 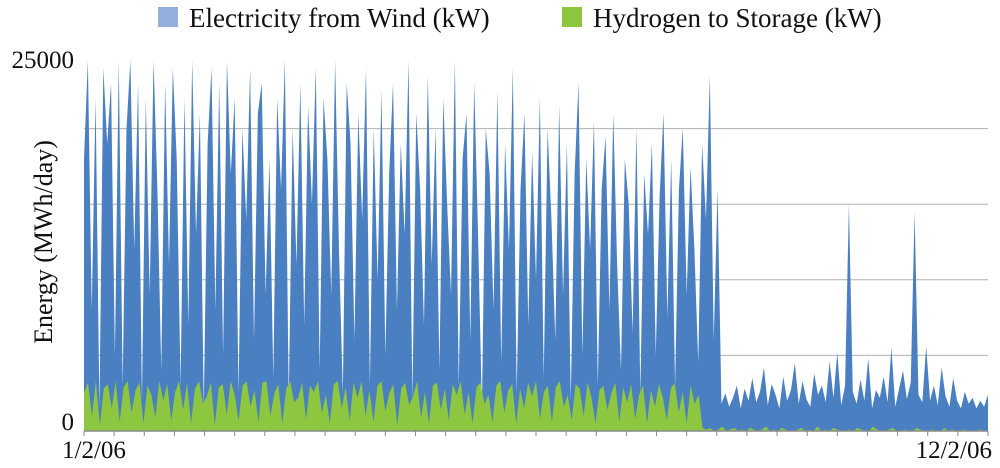 What do you see at coordinates (68, 422) in the screenshot?
I see `y-tick-label-zero: 0` at bounding box center [68, 422].